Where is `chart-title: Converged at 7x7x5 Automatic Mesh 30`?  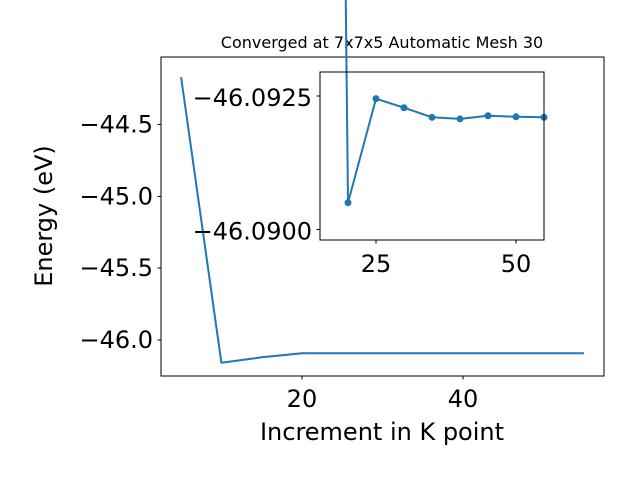 chart-title: Converged at 7x7x5 Automatic Mesh 30 is located at coordinates (382, 42).